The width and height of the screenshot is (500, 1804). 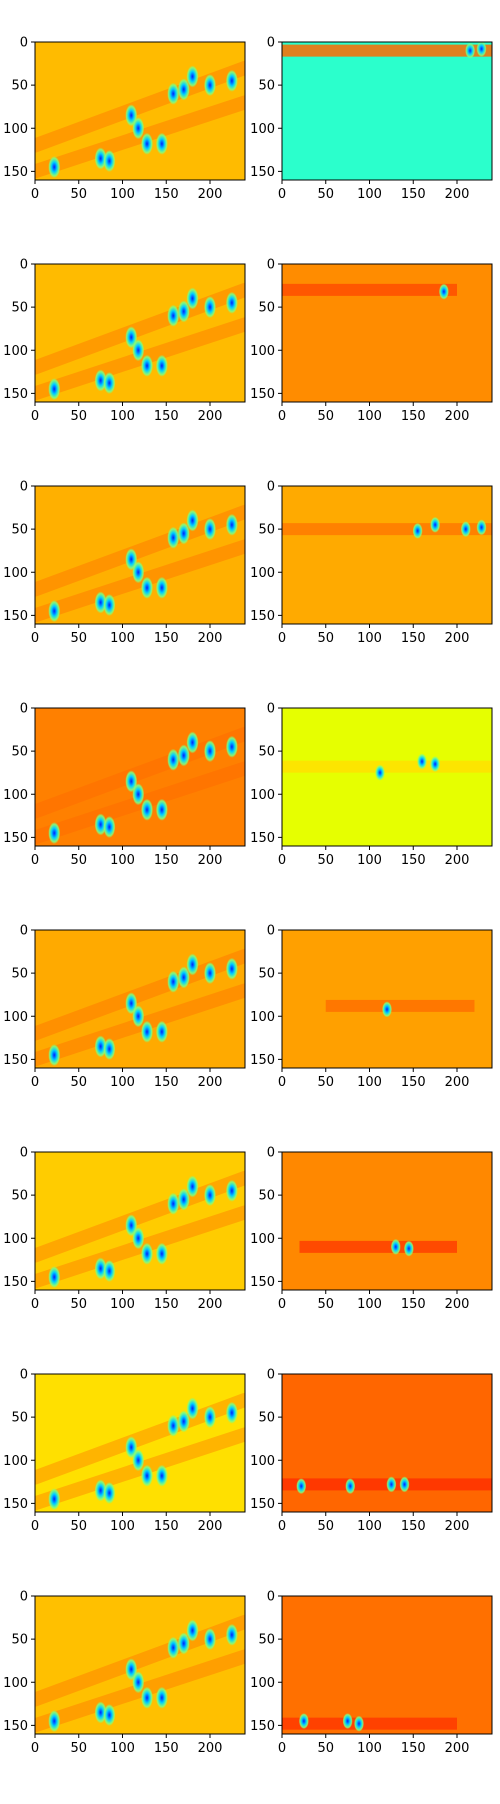 I want to click on heatmap-panel-row8-right: 0 50 100 150 200 0 50 100 150, so click(x=371, y=1673).